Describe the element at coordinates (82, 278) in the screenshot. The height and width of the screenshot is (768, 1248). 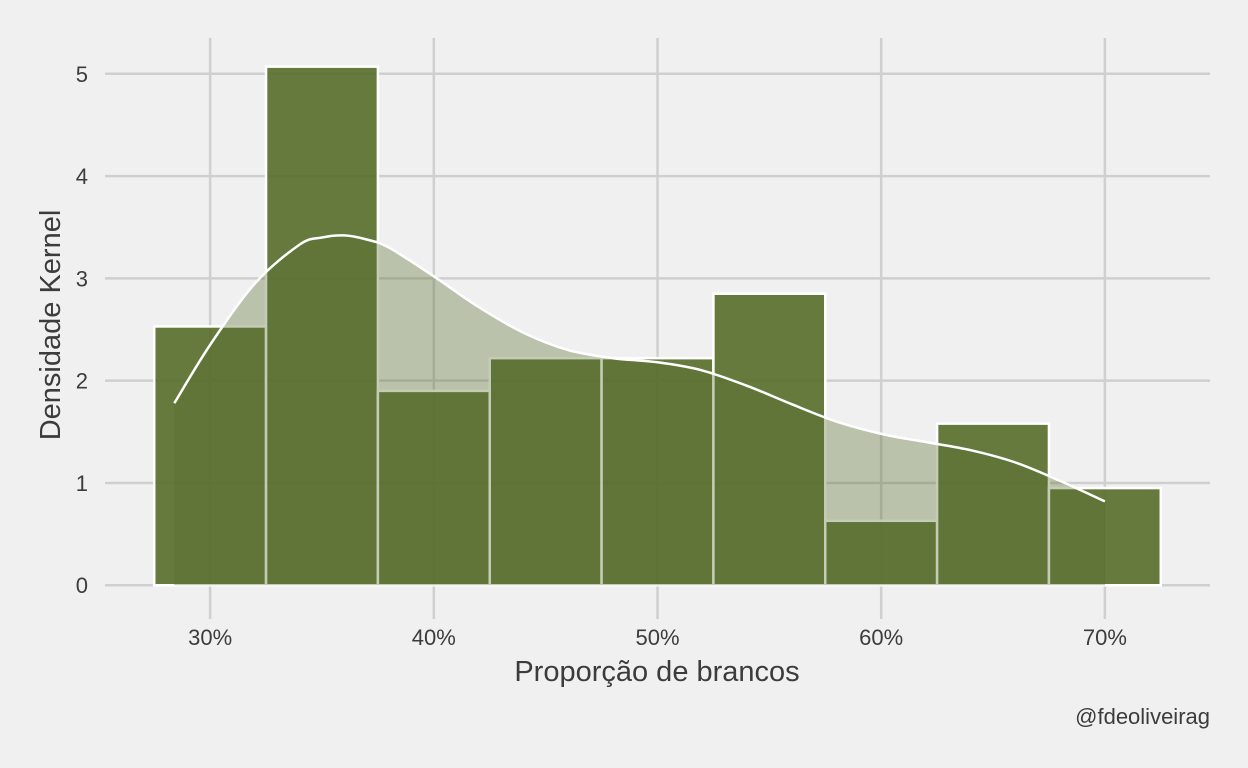
I see `y-tick-label-3: 3` at that location.